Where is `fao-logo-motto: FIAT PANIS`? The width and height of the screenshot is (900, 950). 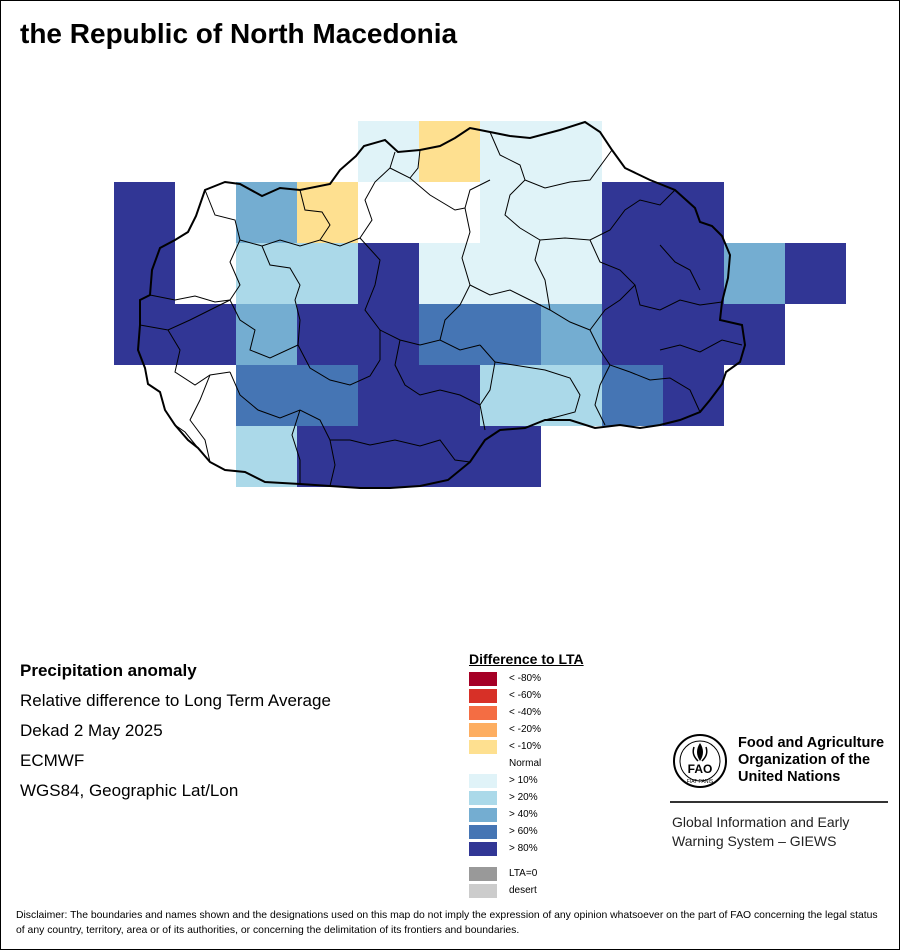 fao-logo-motto: FIAT PANIS is located at coordinates (700, 782).